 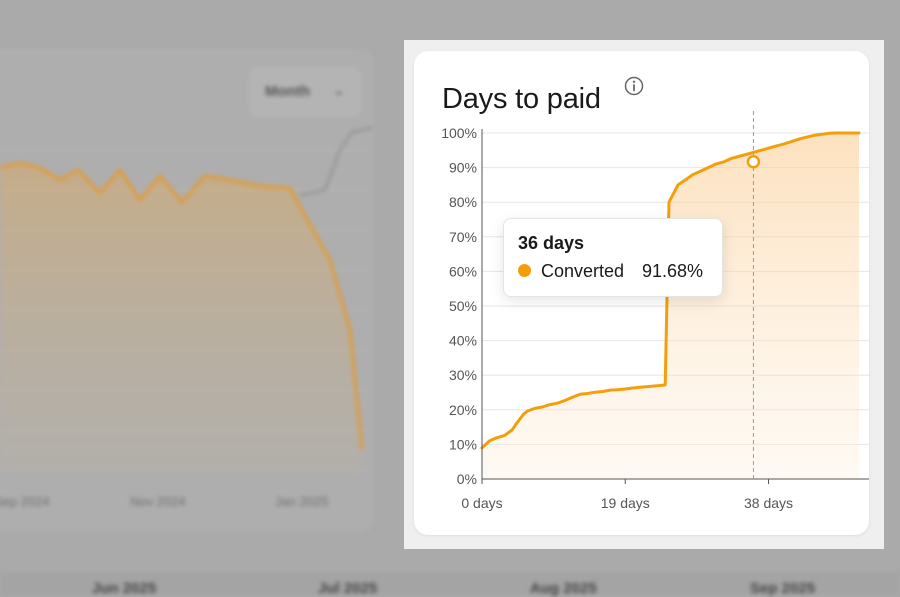 I want to click on series-color-dot, so click(x=524, y=270).